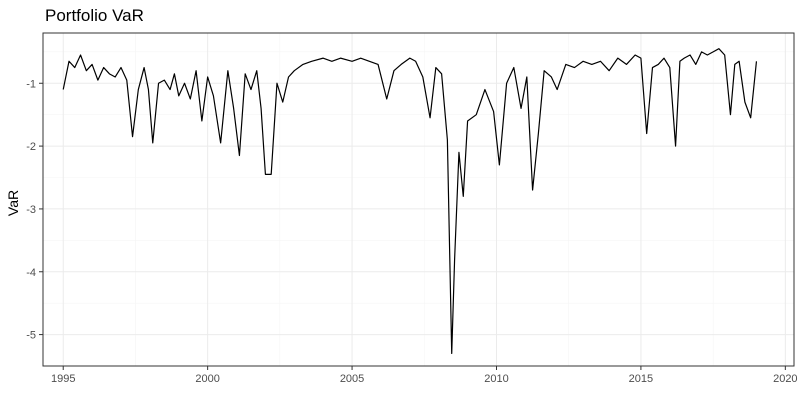  What do you see at coordinates (94, 15) in the screenshot?
I see `chart-title: Portfolio VaR` at bounding box center [94, 15].